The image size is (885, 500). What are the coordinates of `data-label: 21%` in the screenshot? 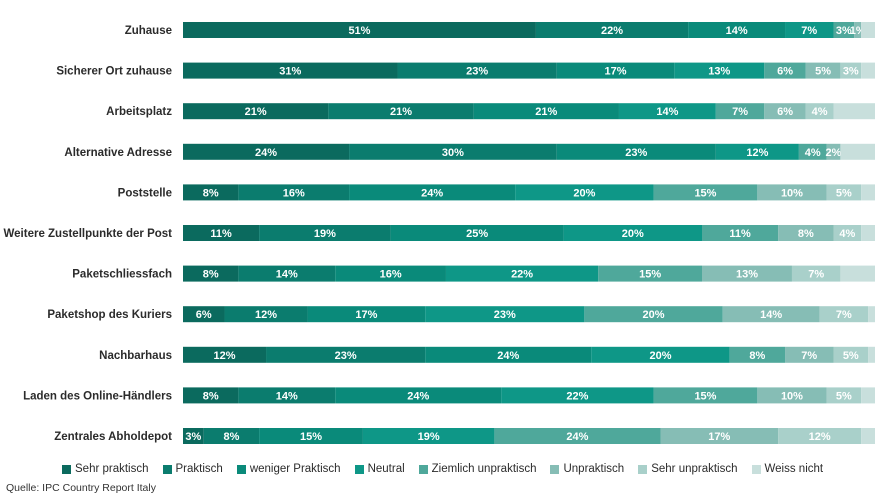 It's located at (256, 112).